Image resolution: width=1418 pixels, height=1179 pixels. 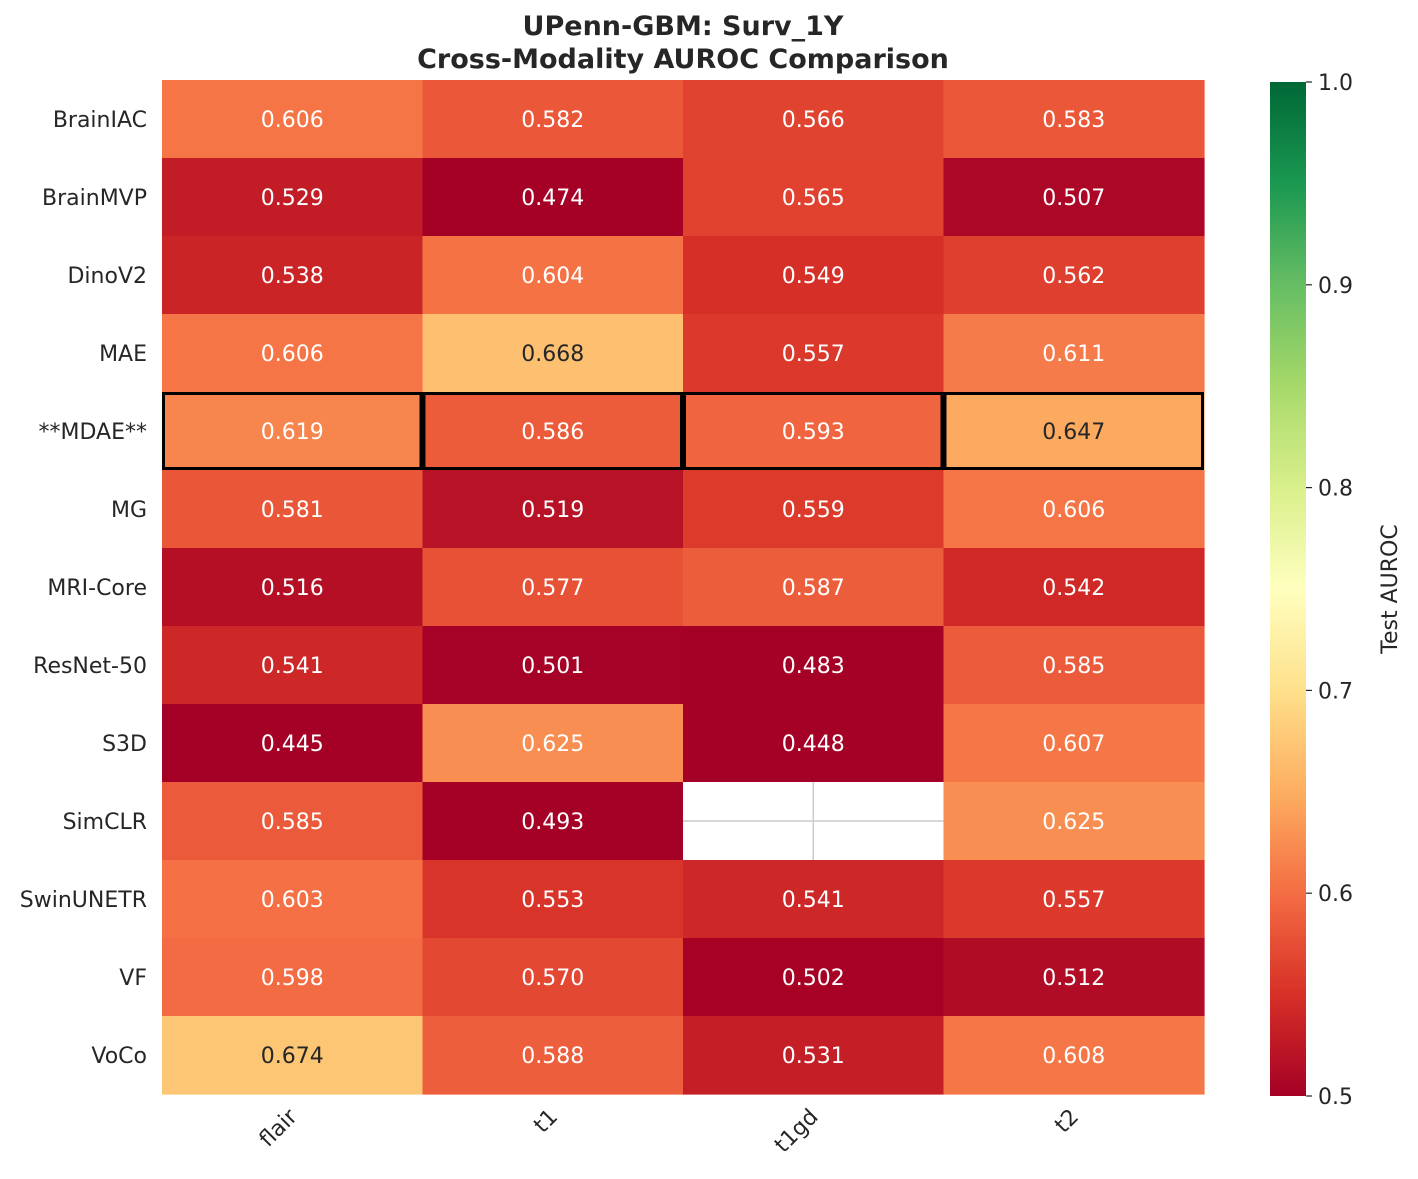 I want to click on heatmap-cell-label: 0.501, so click(x=552, y=666).